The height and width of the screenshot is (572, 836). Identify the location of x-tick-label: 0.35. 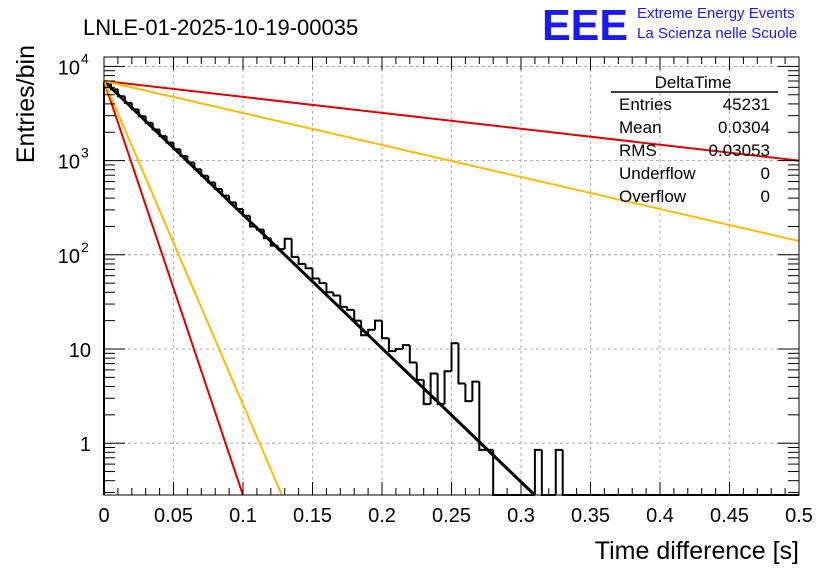
(590, 516).